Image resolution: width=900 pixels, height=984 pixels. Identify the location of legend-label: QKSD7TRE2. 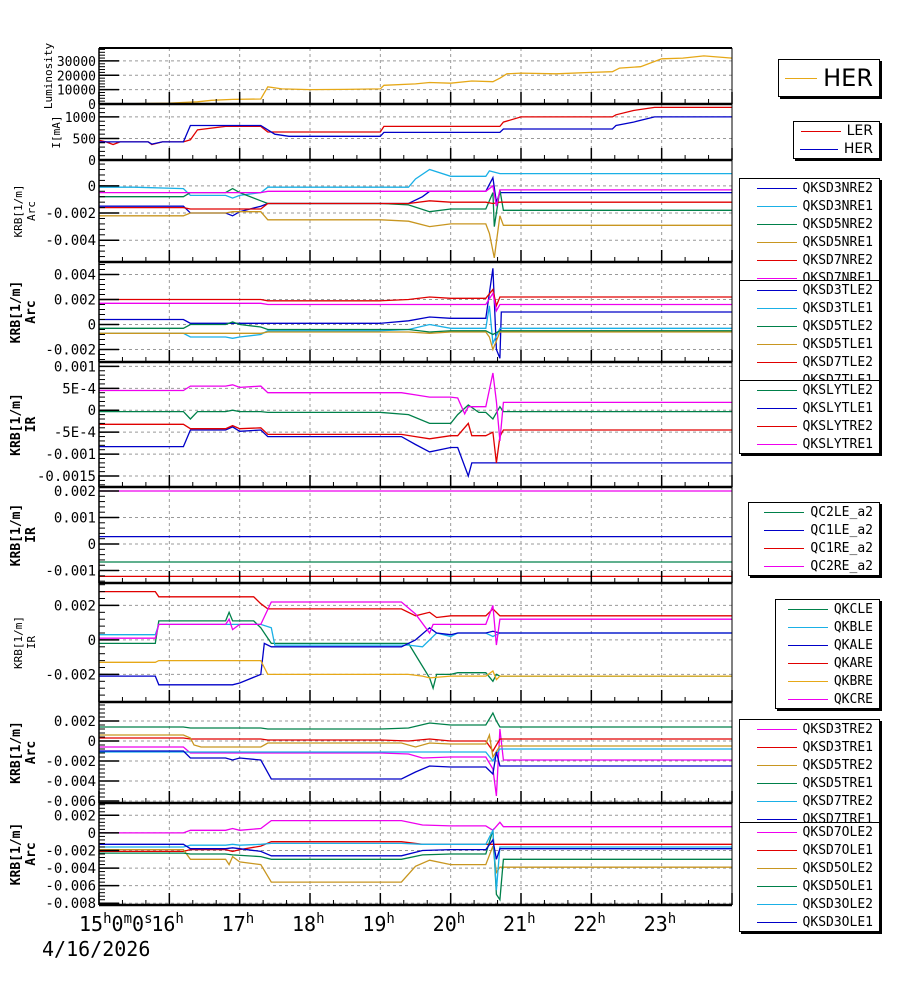
(837, 801).